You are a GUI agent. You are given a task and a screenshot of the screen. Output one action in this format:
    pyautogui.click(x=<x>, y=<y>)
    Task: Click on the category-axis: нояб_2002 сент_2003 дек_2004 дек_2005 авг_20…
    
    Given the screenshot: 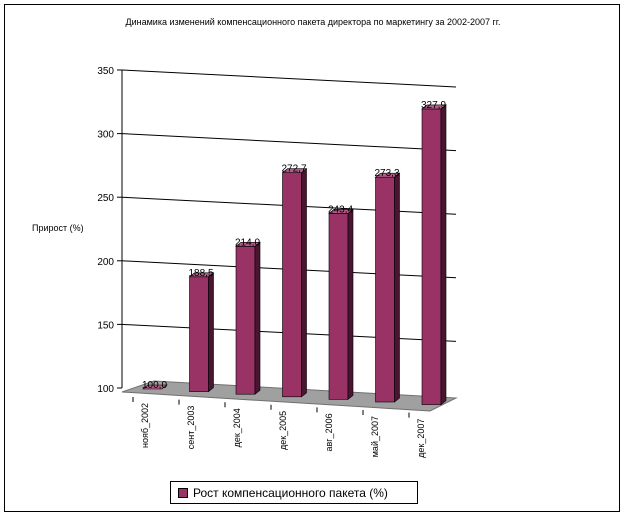 What is the action you would take?
    pyautogui.click(x=279, y=427)
    